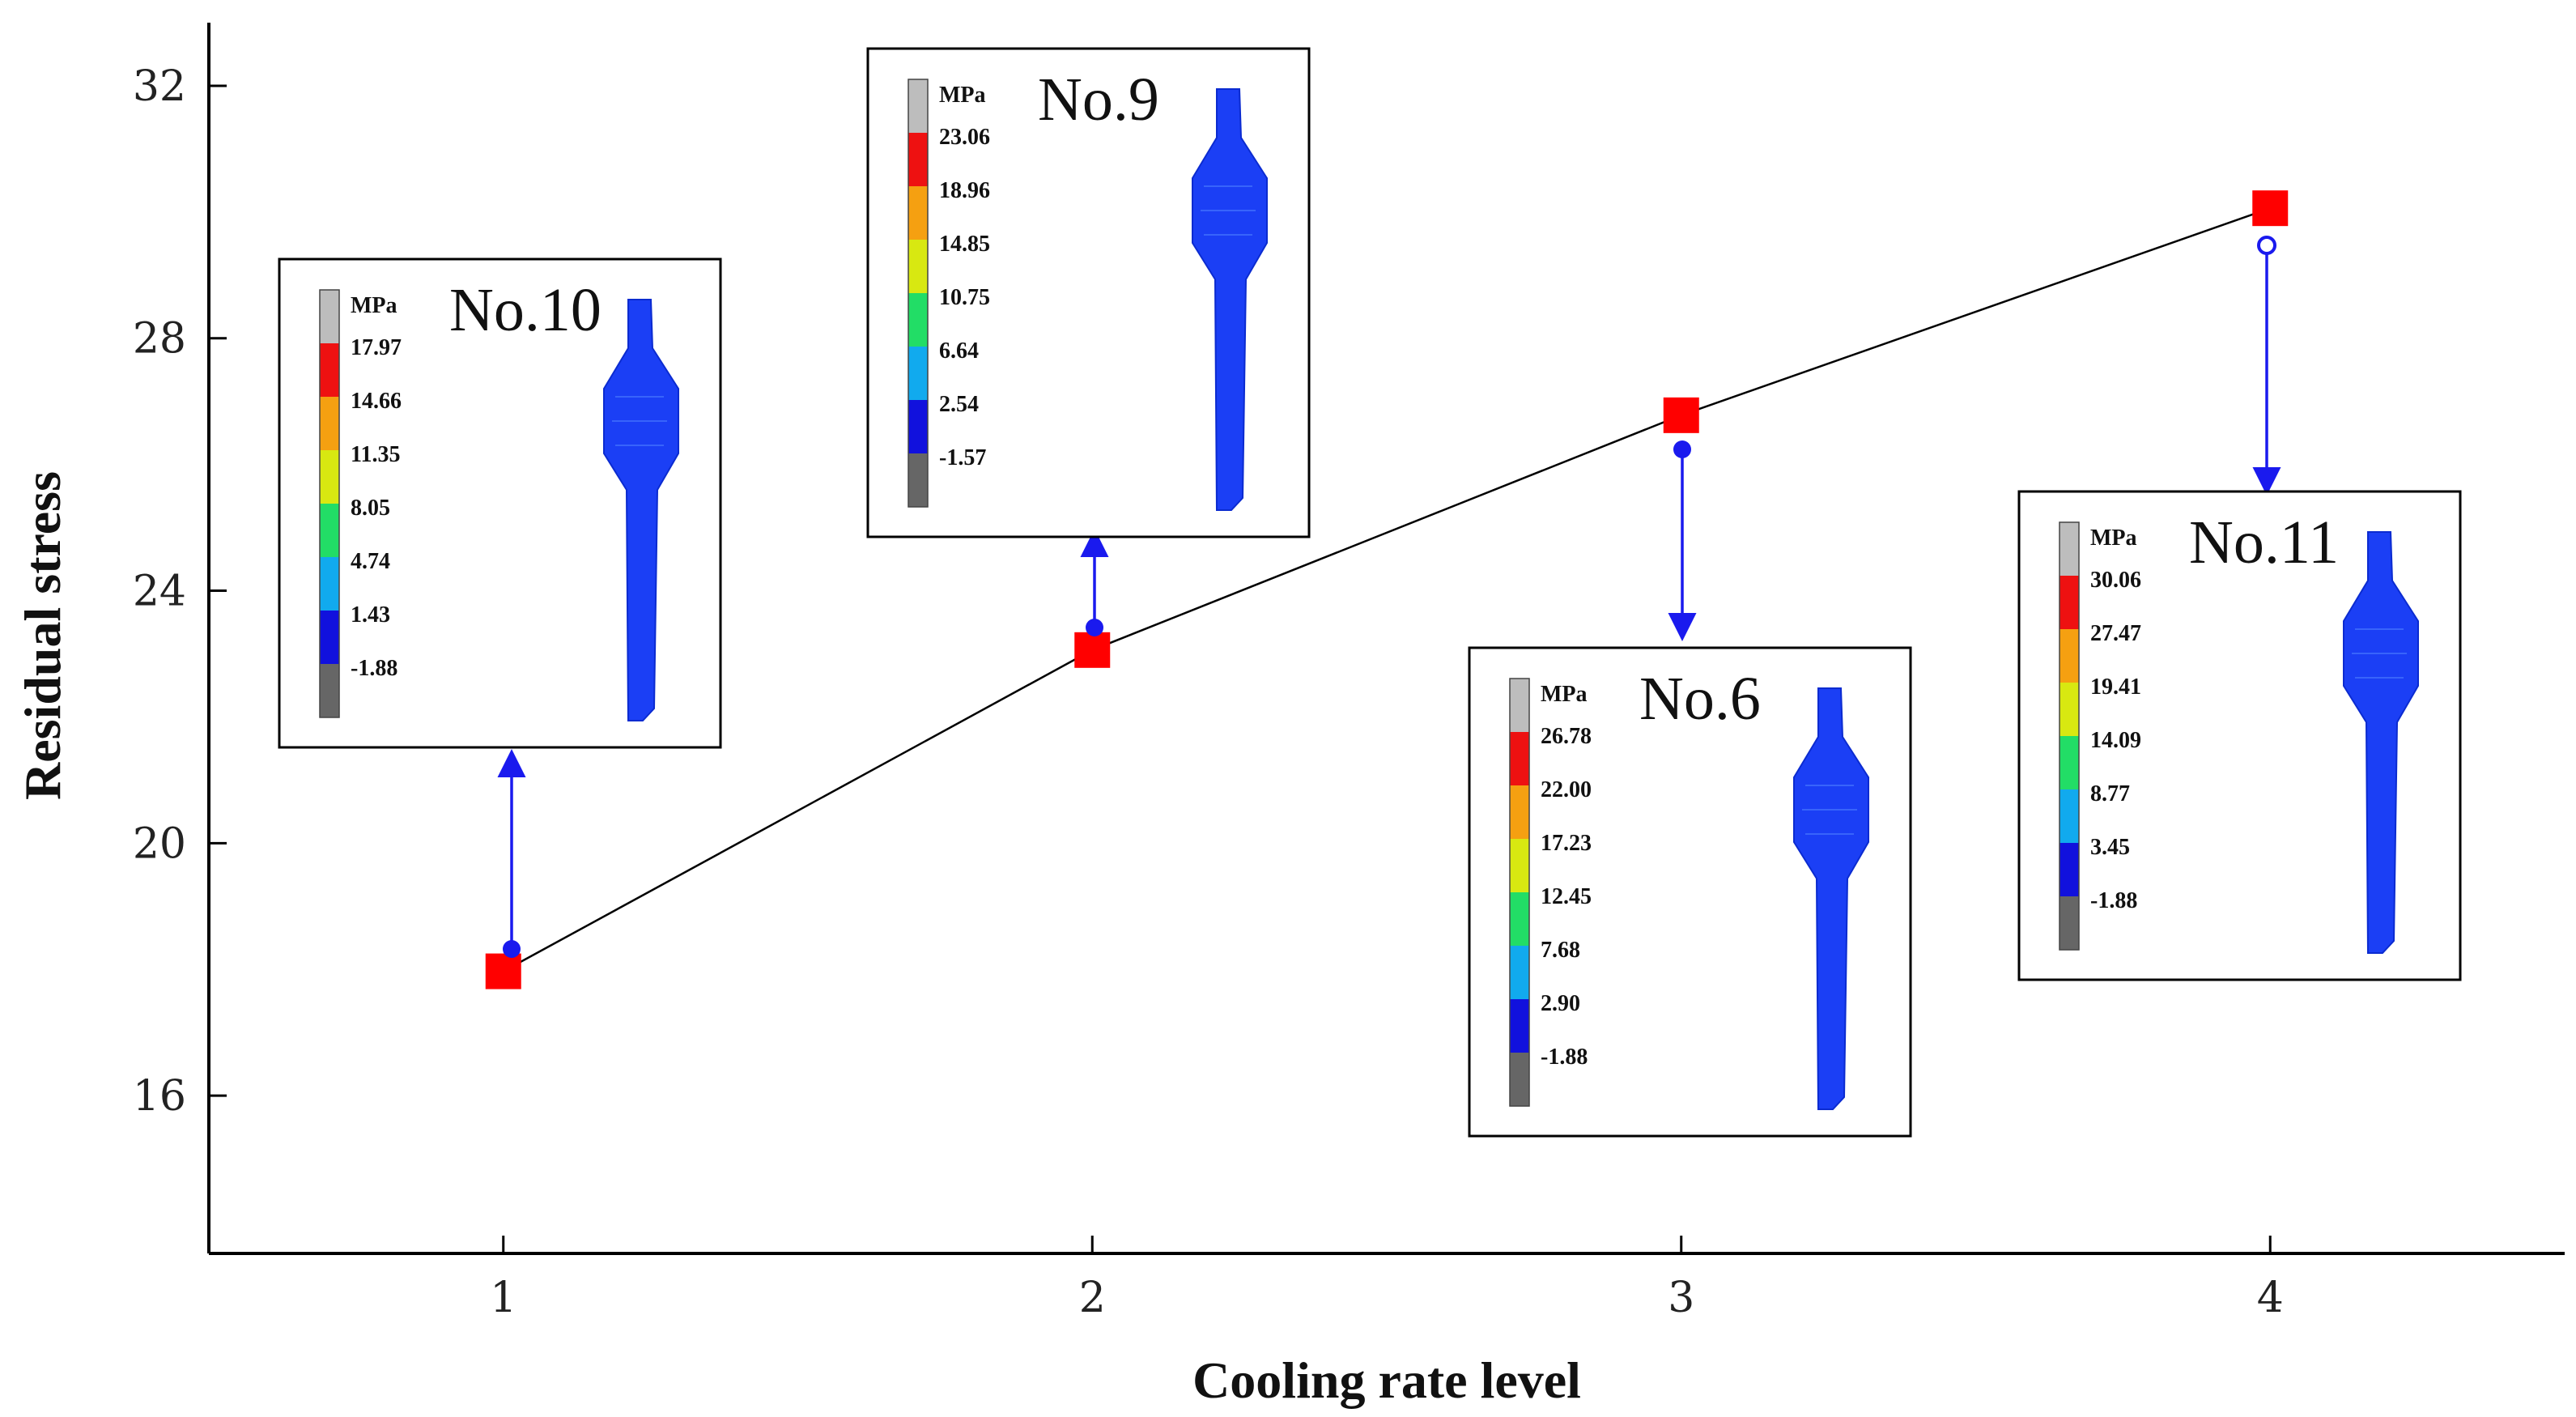 The image size is (2576, 1417). Describe the element at coordinates (1690, 892) in the screenshot. I see `inset-no6: MPa 26.78 22.00 17.23 12.45 7.68 2.90 -1.88 No.6` at that location.